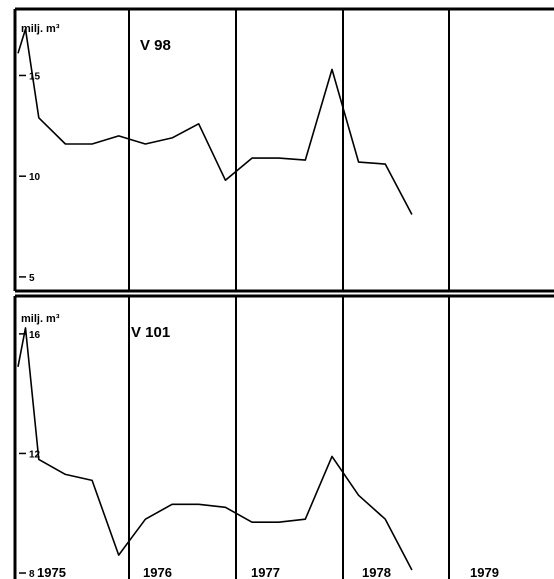 The image size is (554, 579). I want to click on panel-bottom-unit-label: milj. m³, so click(40, 319).